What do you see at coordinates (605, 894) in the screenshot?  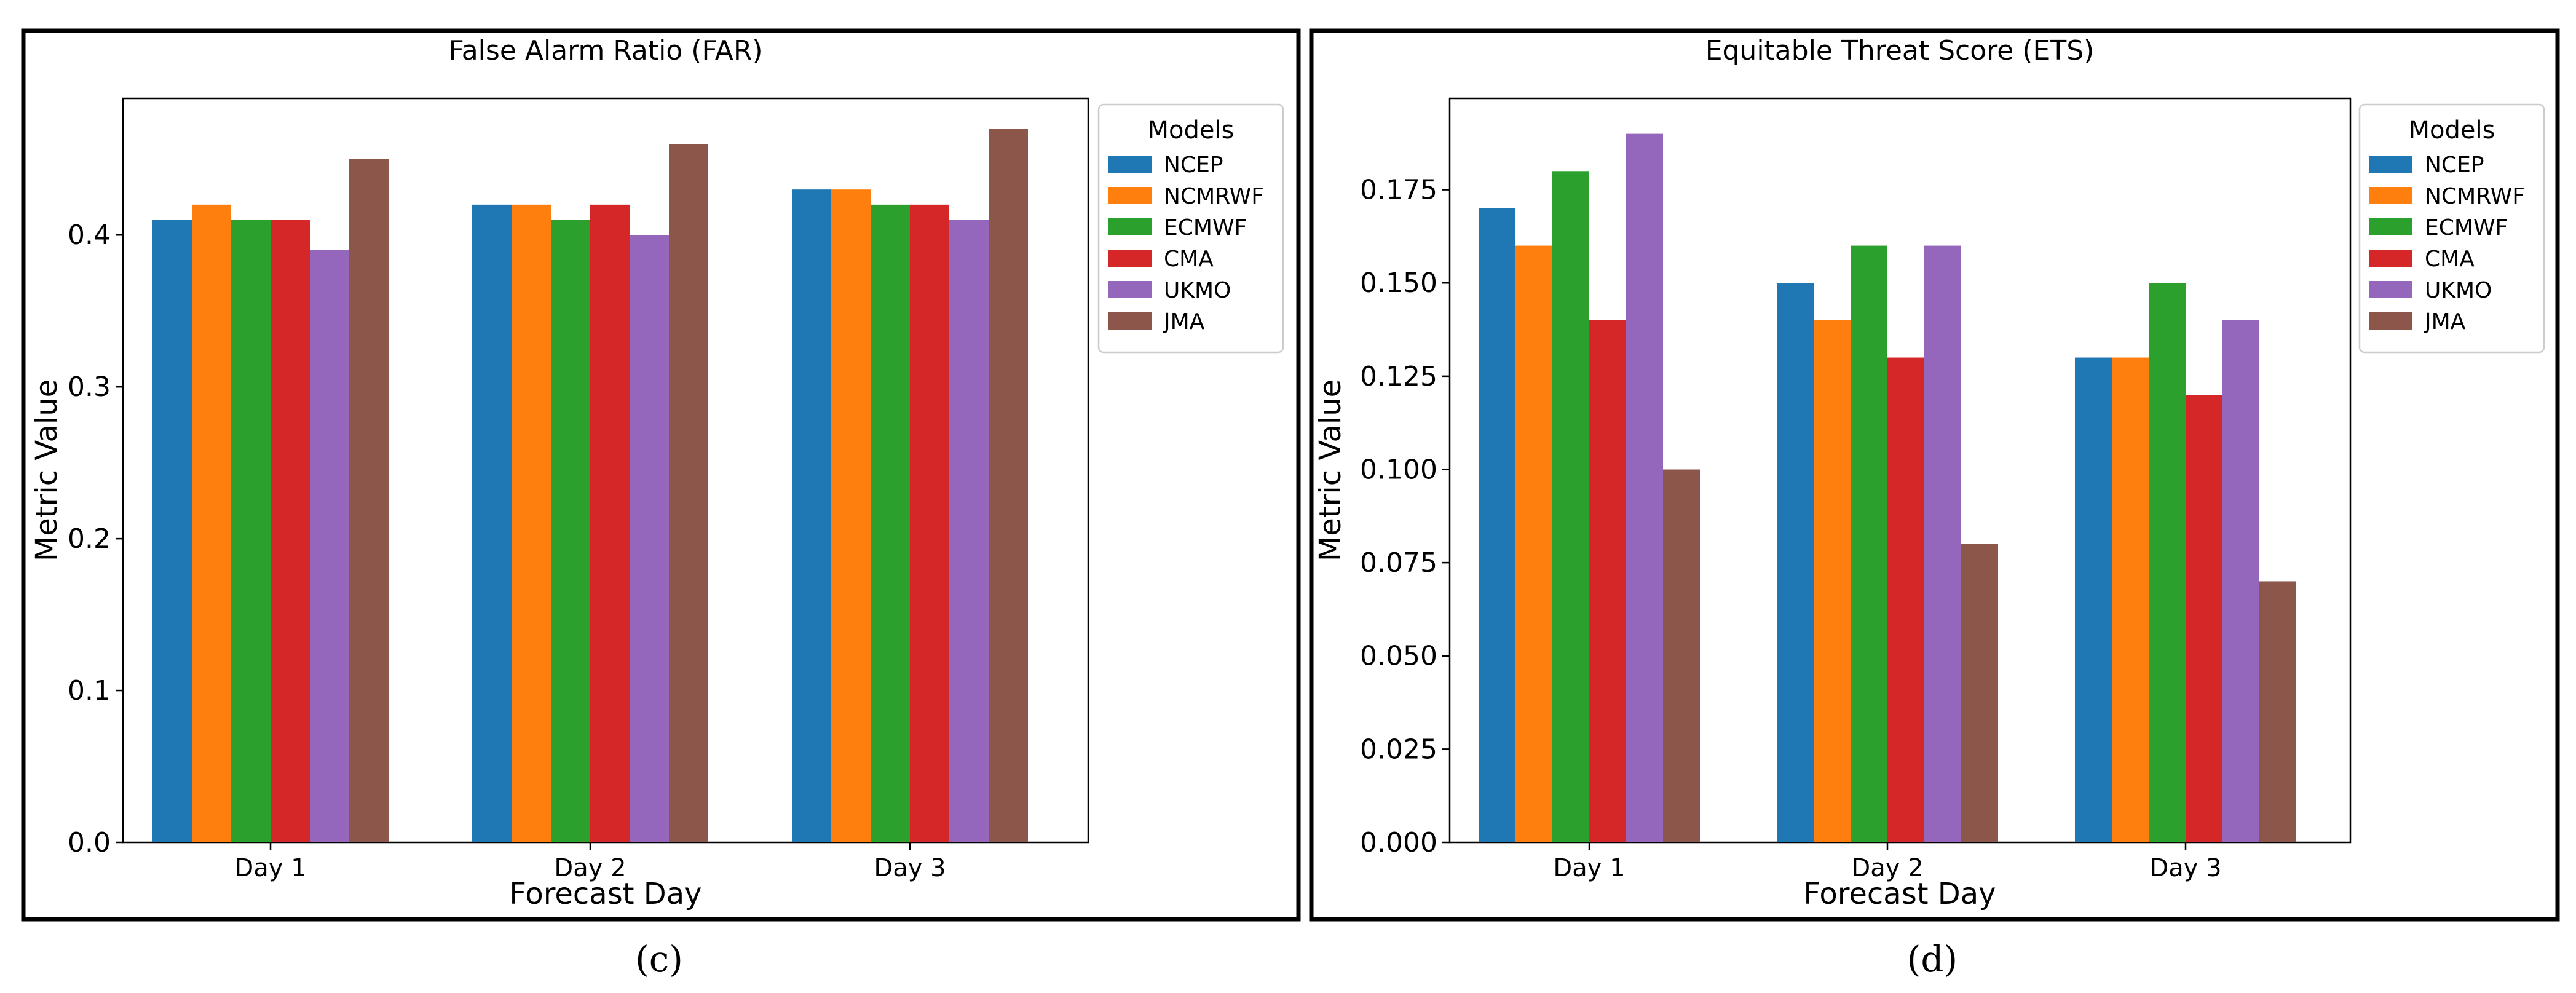 I see `panel-c-xlabel: Forecast Day` at bounding box center [605, 894].